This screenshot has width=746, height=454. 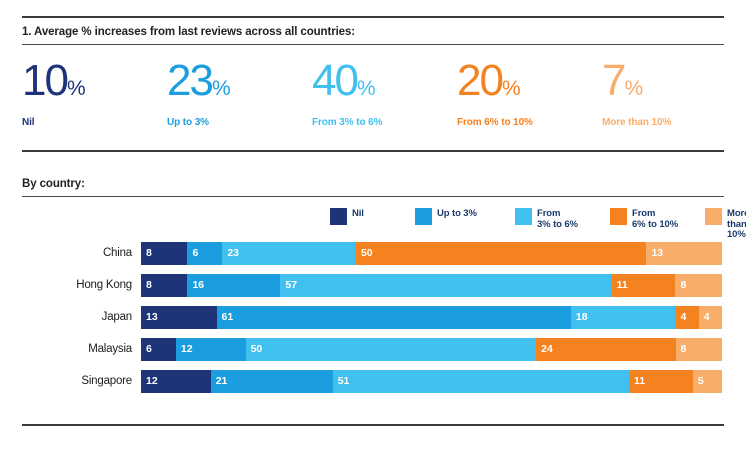 What do you see at coordinates (199, 80) in the screenshot?
I see `stat-up-to-3-value: 23%` at bounding box center [199, 80].